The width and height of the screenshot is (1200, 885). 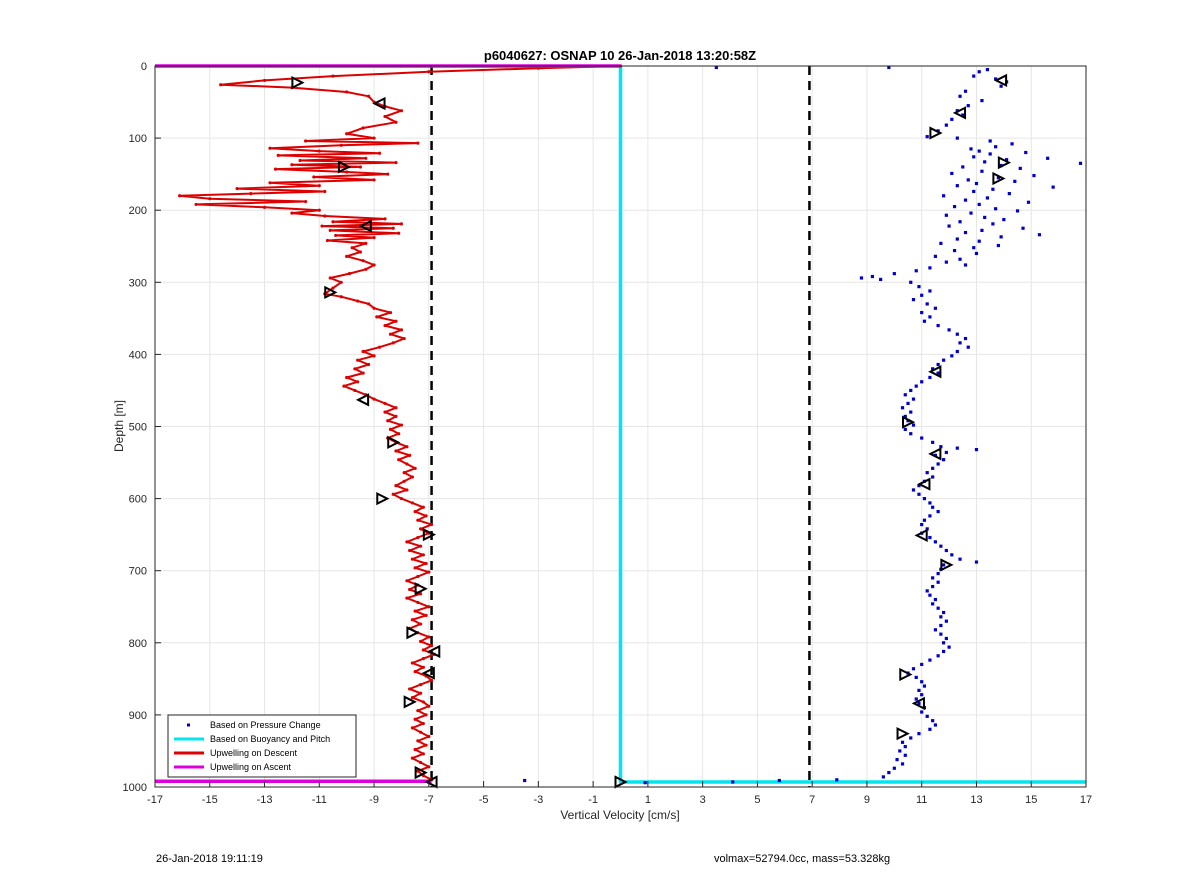 I want to click on y-tick-label: 500, so click(x=138, y=428).